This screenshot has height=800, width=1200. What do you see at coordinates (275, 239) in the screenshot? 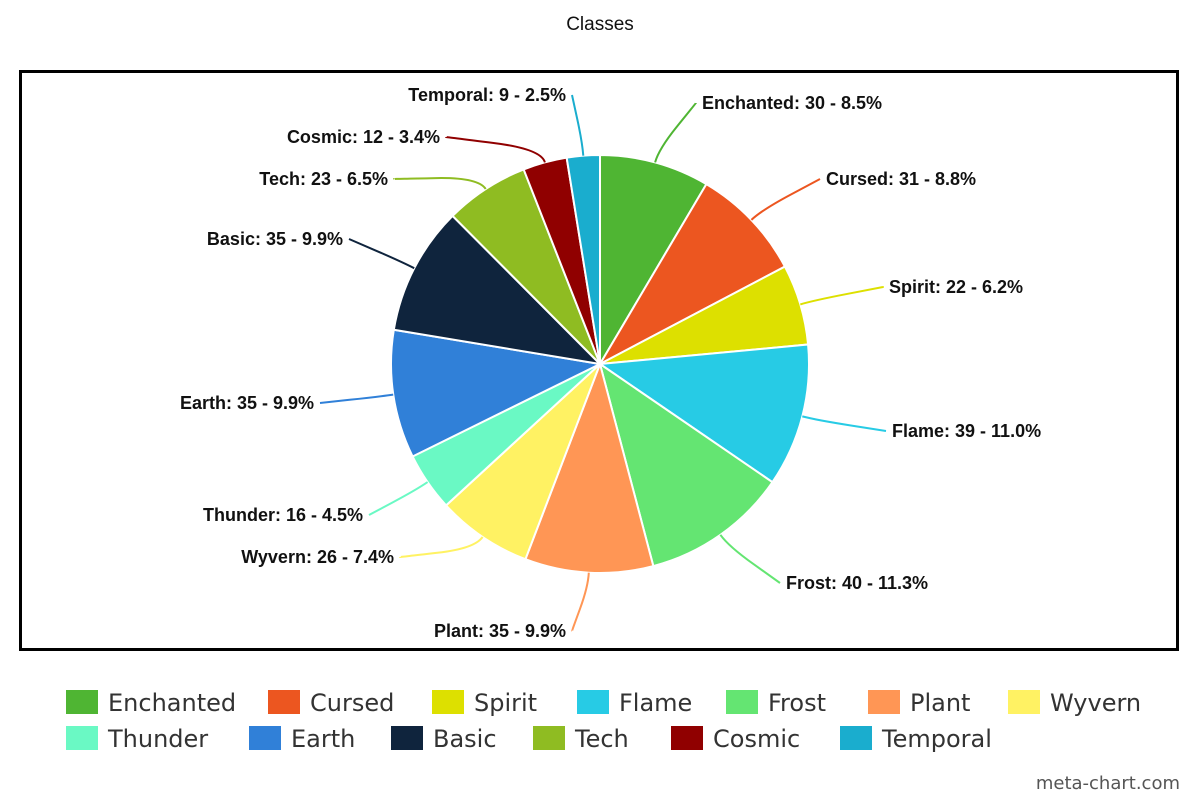
I see `data-label-basic: Basic: 35 - 9.9%` at bounding box center [275, 239].